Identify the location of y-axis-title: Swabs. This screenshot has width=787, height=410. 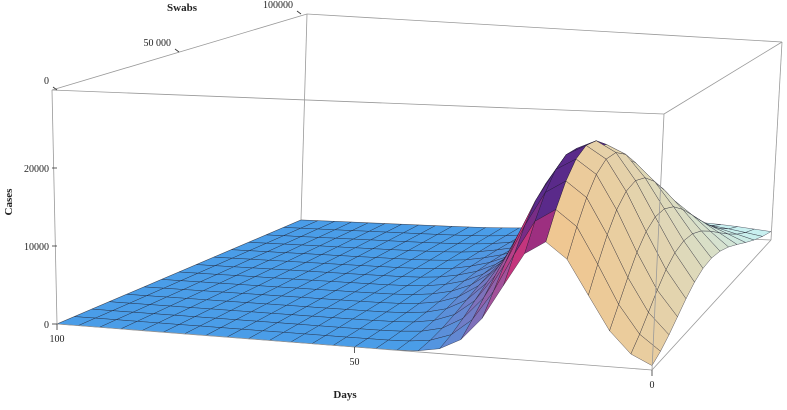
(182, 8).